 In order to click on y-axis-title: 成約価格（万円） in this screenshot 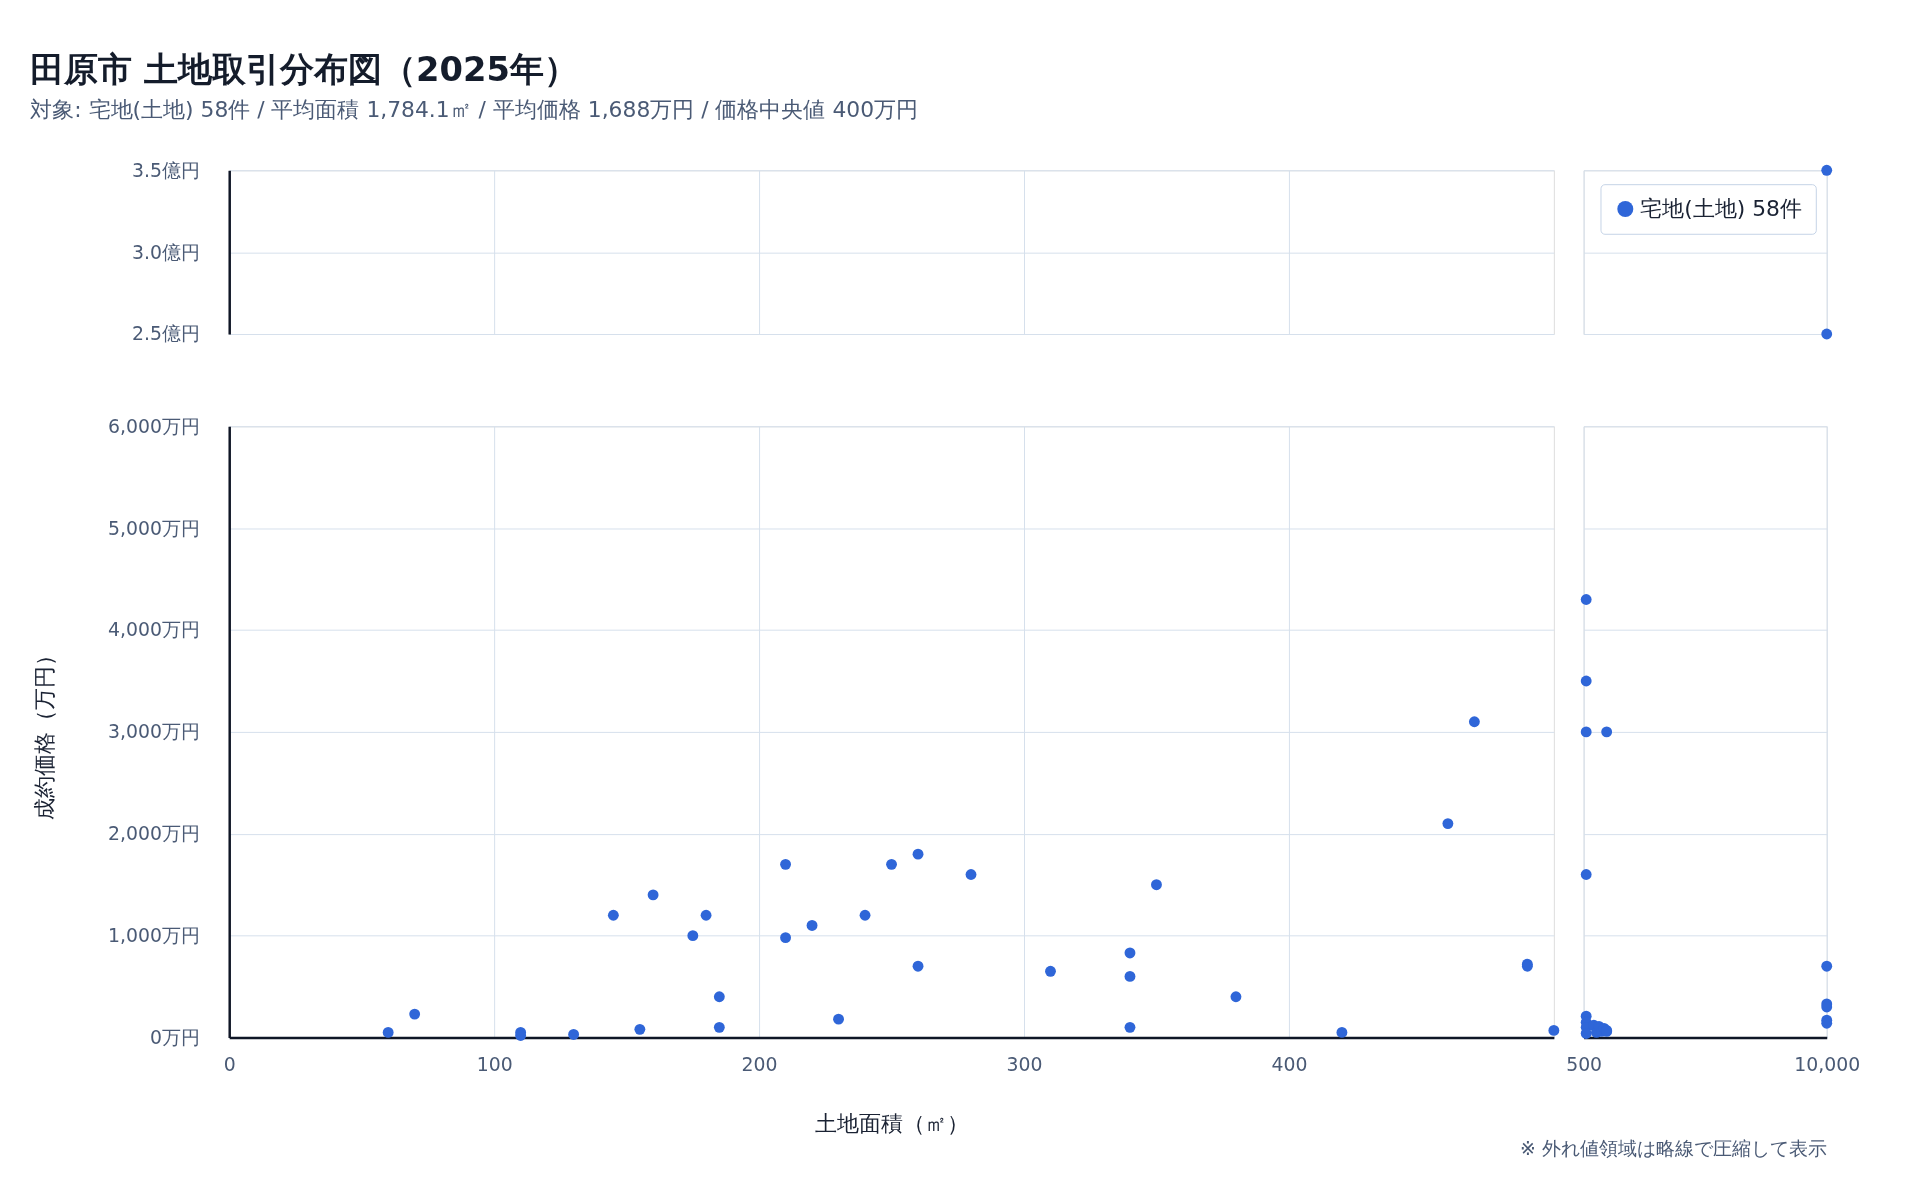, I will do `click(45, 732)`.